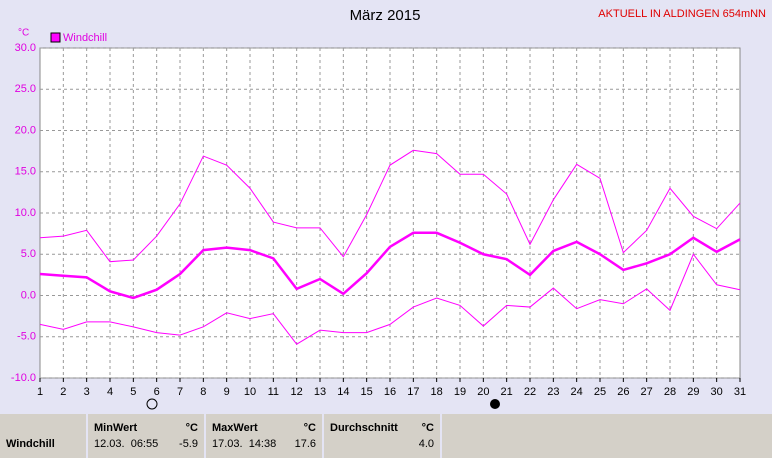  What do you see at coordinates (55, 37) in the screenshot?
I see `legend-swatch` at bounding box center [55, 37].